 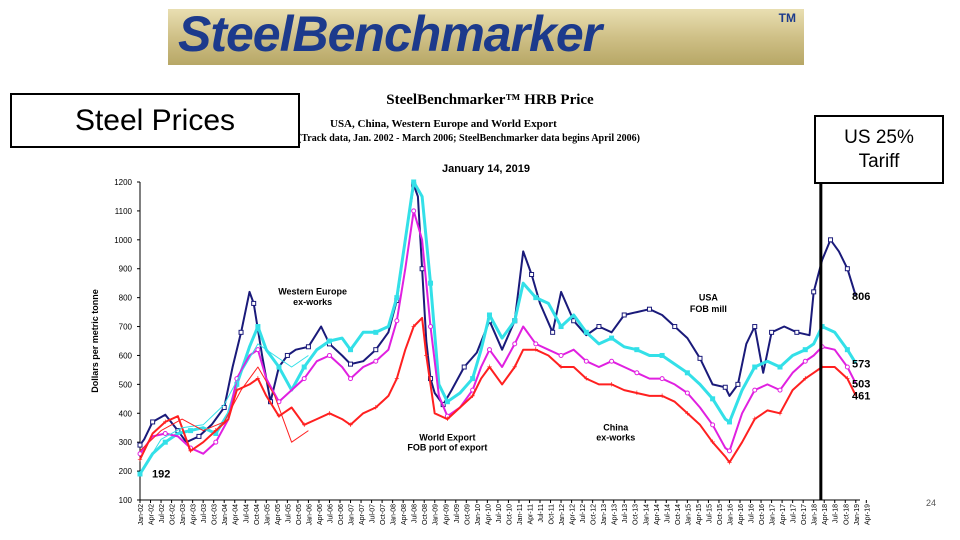 I want to click on x-tick-label: Jan-05, so click(x=267, y=515).